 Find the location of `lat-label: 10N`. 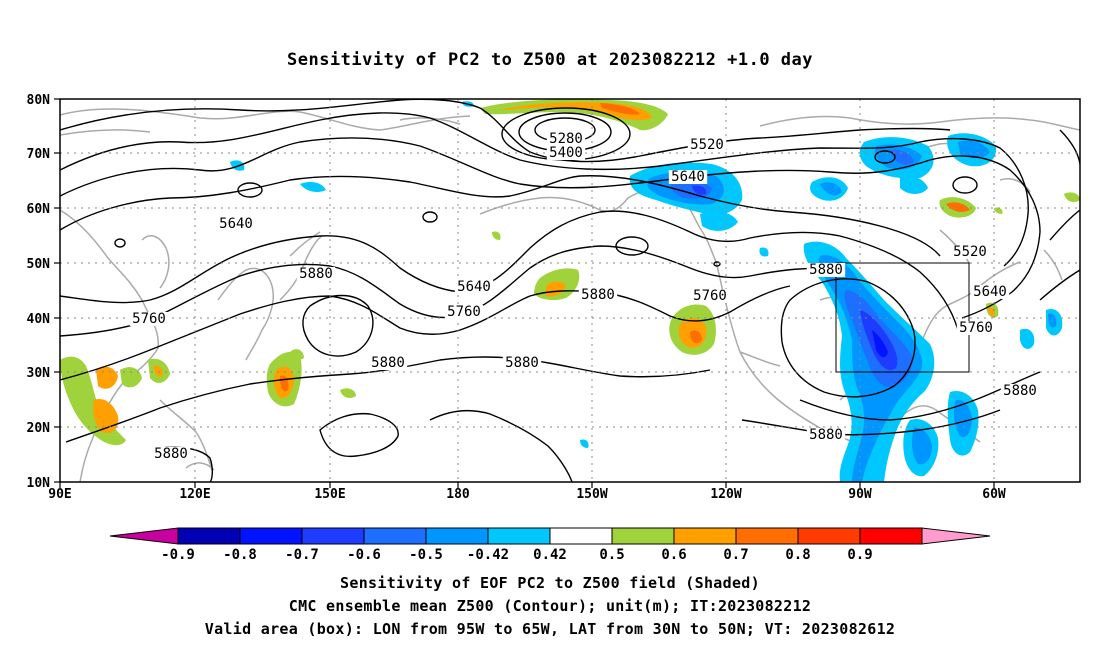

lat-label: 10N is located at coordinates (39, 483).